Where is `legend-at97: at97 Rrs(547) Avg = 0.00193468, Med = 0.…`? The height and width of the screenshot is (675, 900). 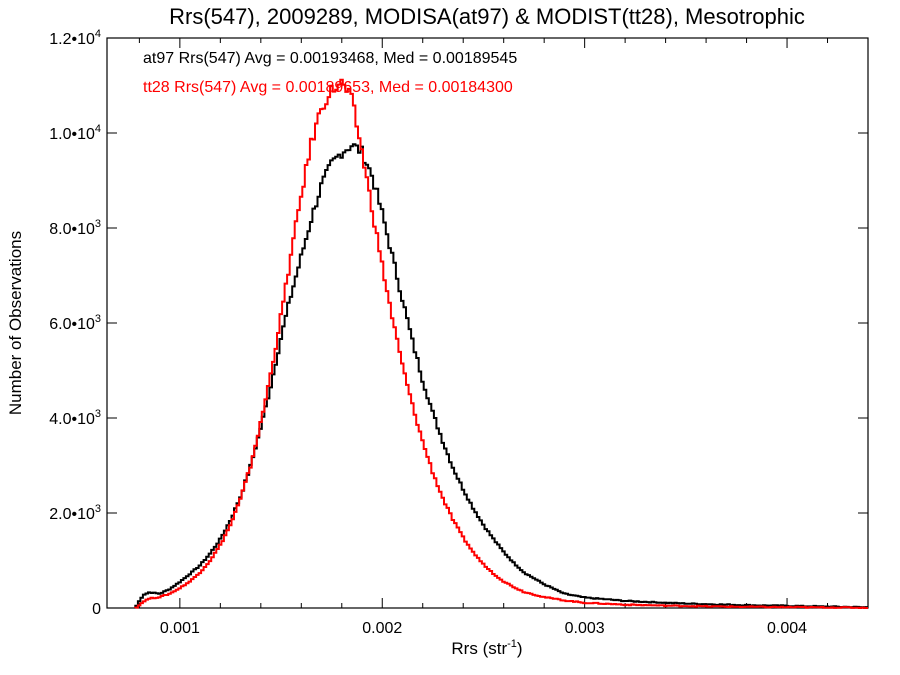 legend-at97: at97 Rrs(547) Avg = 0.00193468, Med = 0.… is located at coordinates (330, 58).